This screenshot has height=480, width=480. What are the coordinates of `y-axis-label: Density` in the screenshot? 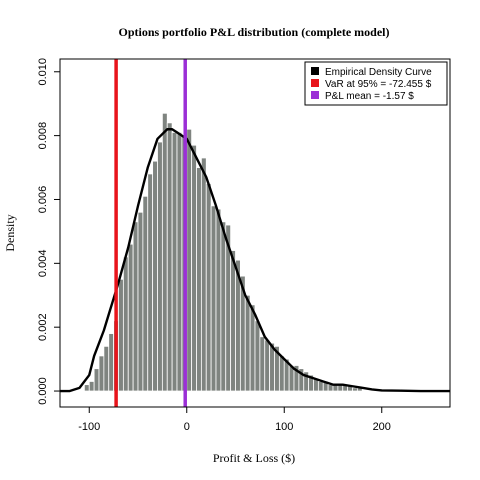 It's located at (10, 232).